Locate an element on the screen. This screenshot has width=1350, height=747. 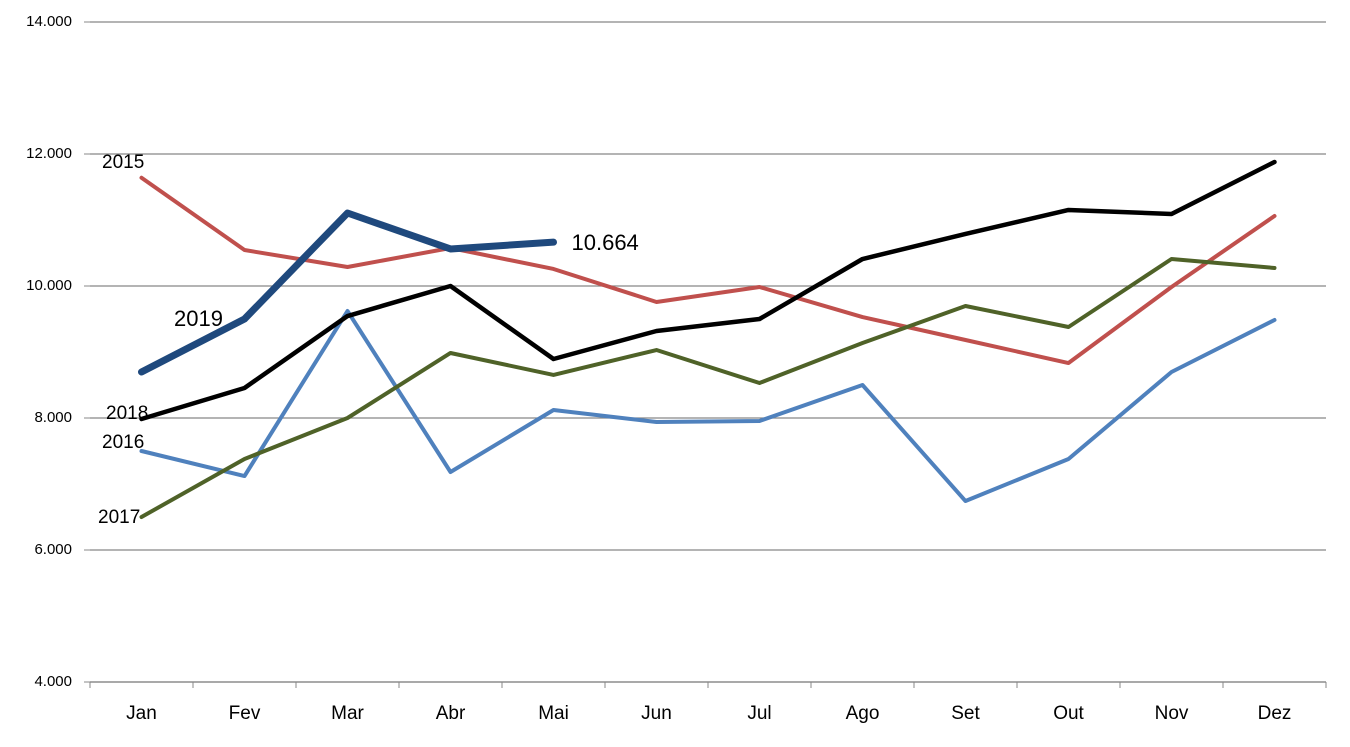
y-tick-label: 12.000 is located at coordinates (49, 153).